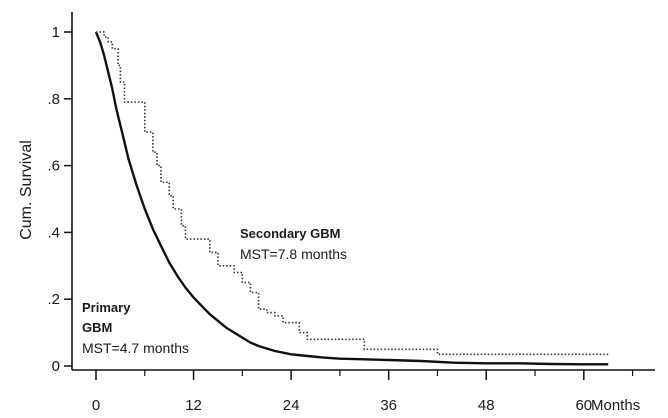 The height and width of the screenshot is (418, 668). I want to click on y-tick-label: 1, so click(56, 32).